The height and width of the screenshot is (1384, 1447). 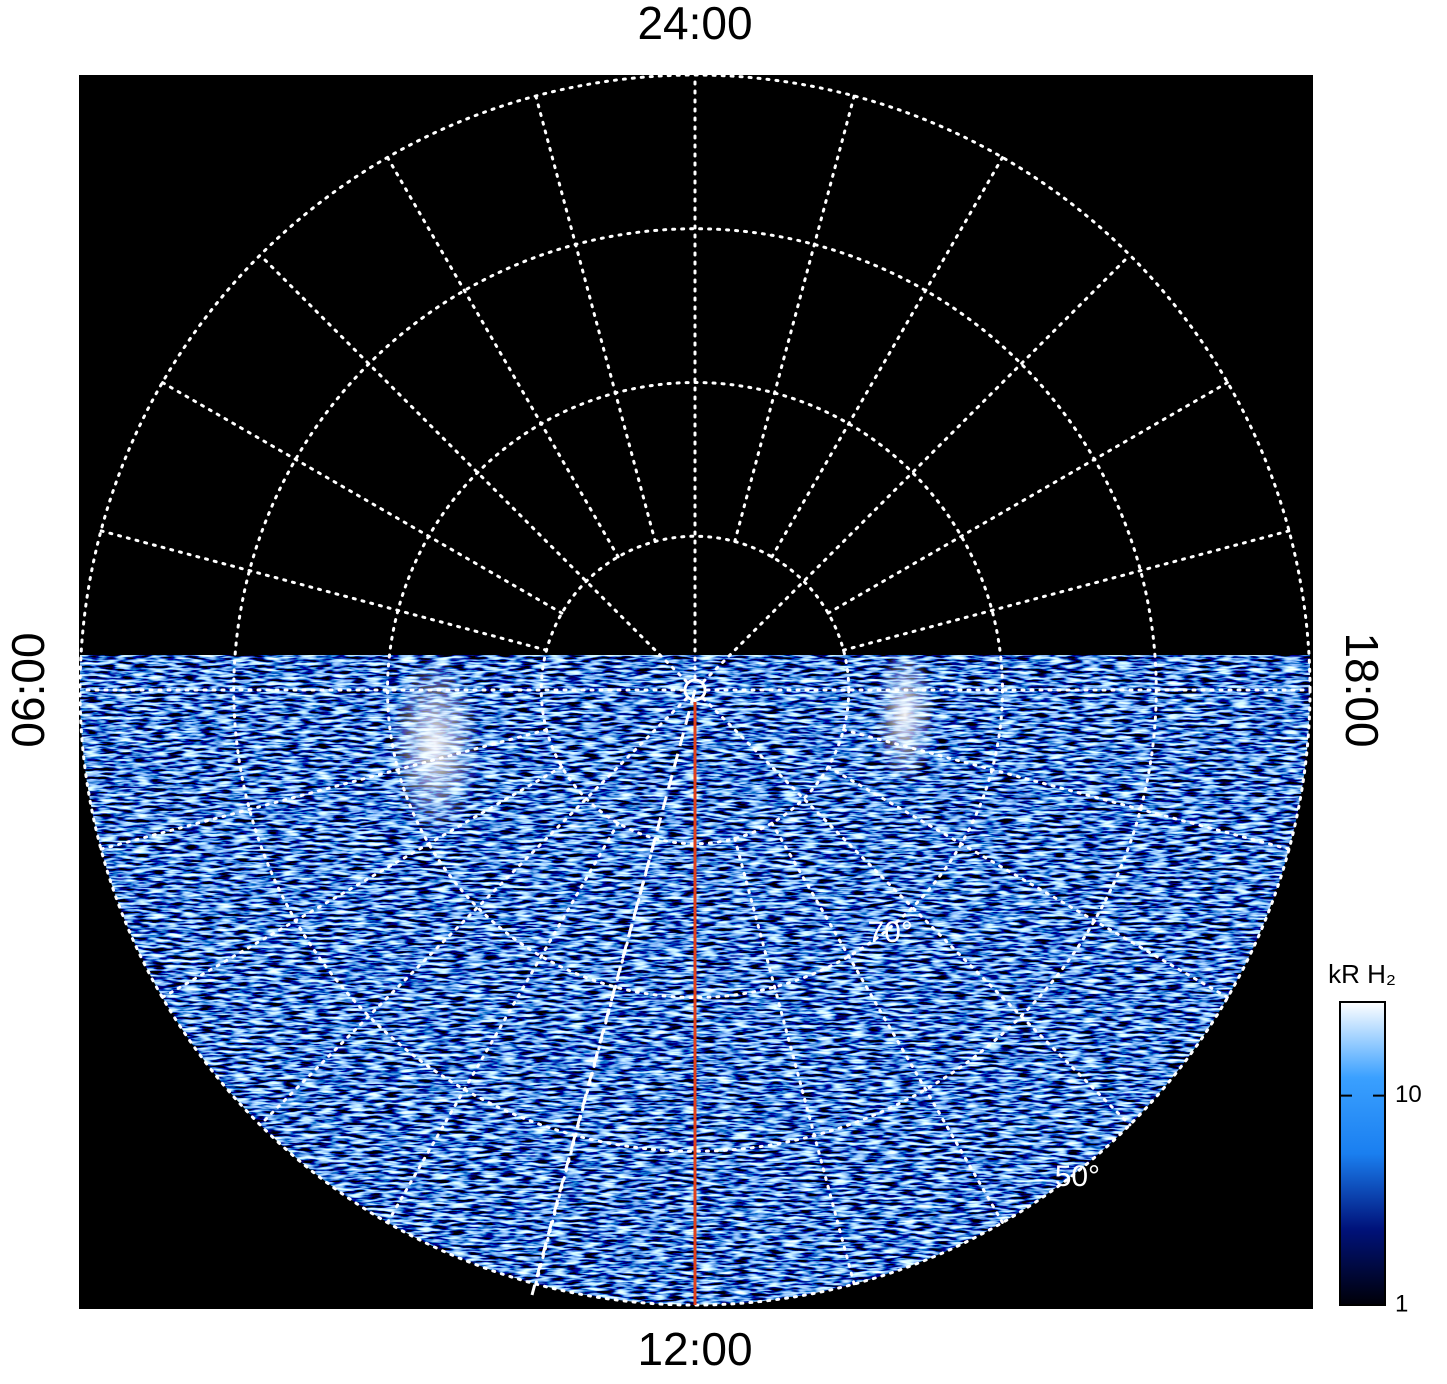 I want to click on colorbar-tick-label: 10, so click(x=1408, y=1094).